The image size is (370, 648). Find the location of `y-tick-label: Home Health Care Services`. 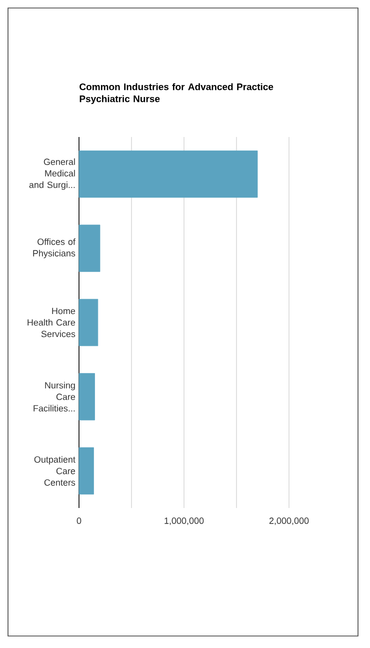

y-tick-label: Home Health Care Services is located at coordinates (52, 323).